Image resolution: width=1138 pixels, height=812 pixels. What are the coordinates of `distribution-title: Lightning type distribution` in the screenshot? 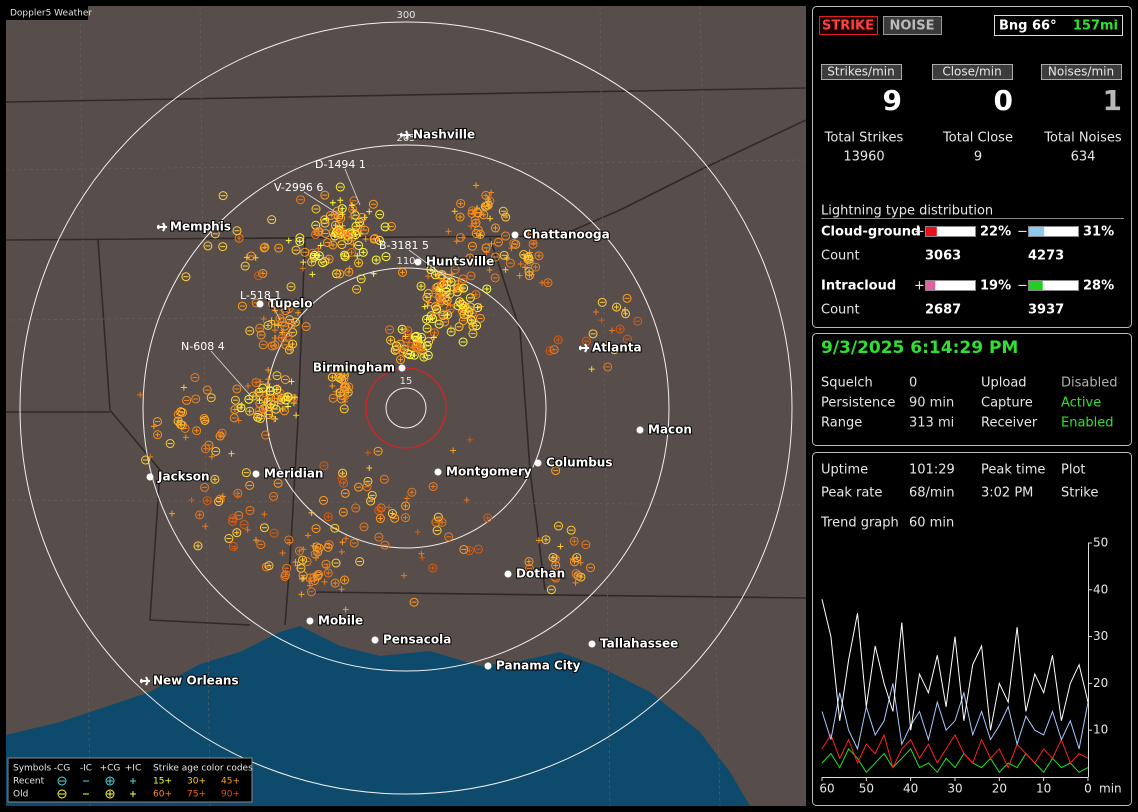 It's located at (907, 211).